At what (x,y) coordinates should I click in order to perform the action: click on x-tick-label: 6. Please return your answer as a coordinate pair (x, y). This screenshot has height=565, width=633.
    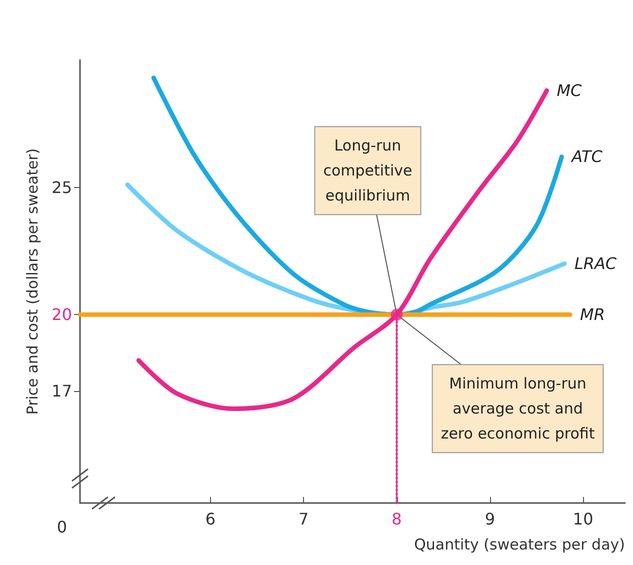
    Looking at the image, I should click on (210, 519).